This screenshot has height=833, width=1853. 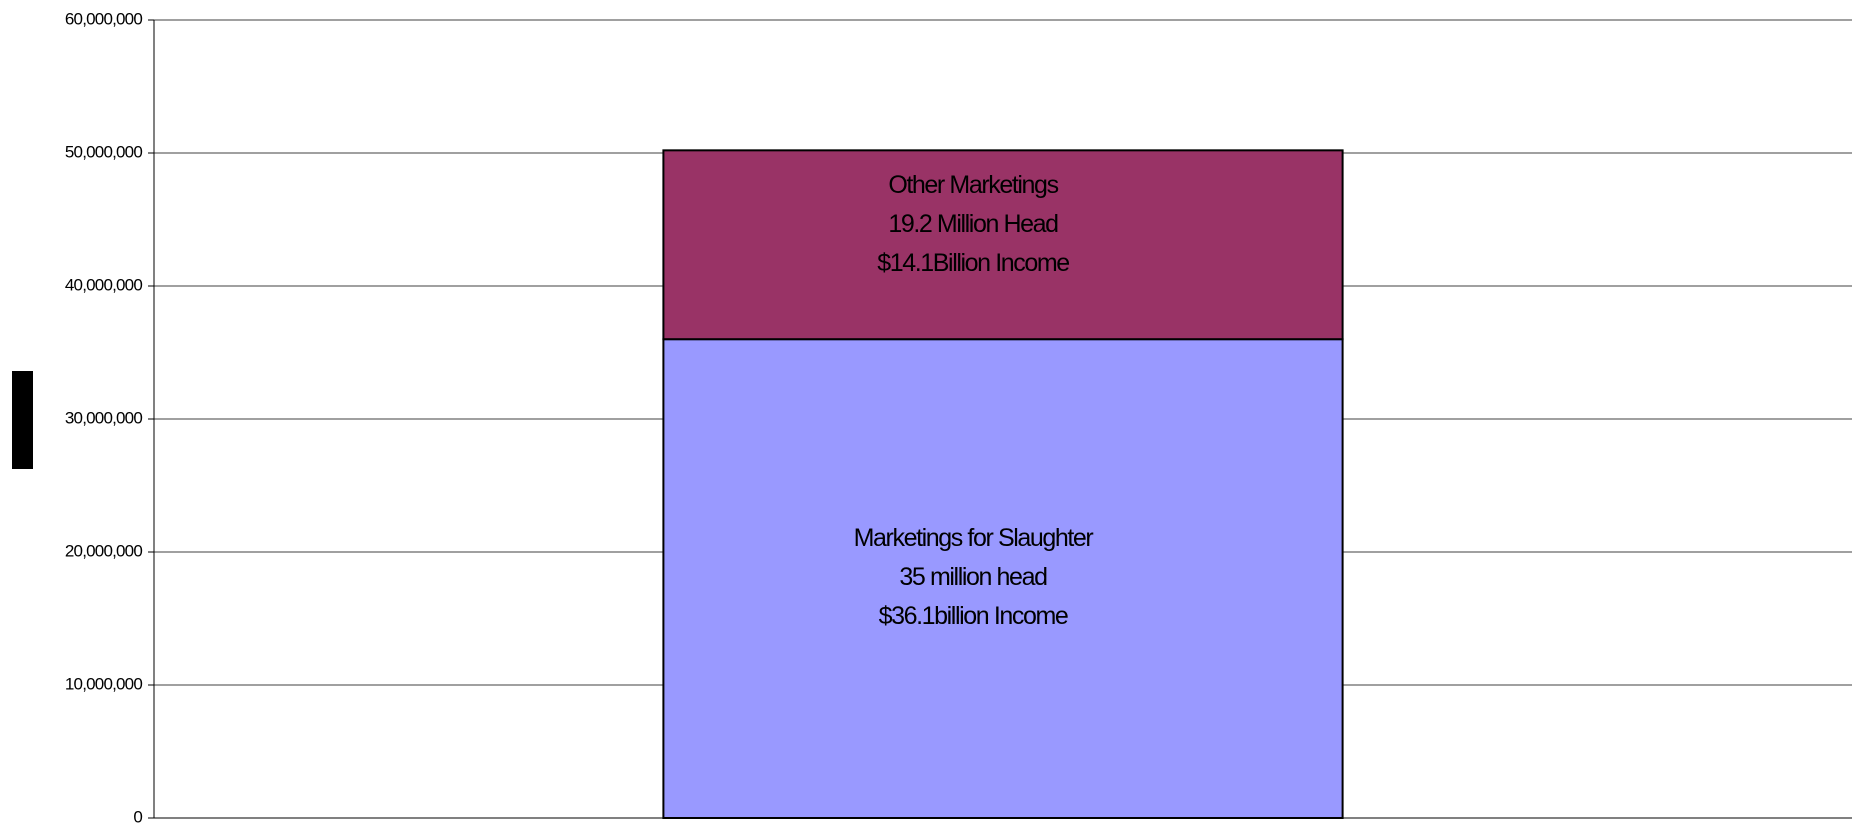 I want to click on y-tick-label: 50,000,000, so click(x=103, y=151).